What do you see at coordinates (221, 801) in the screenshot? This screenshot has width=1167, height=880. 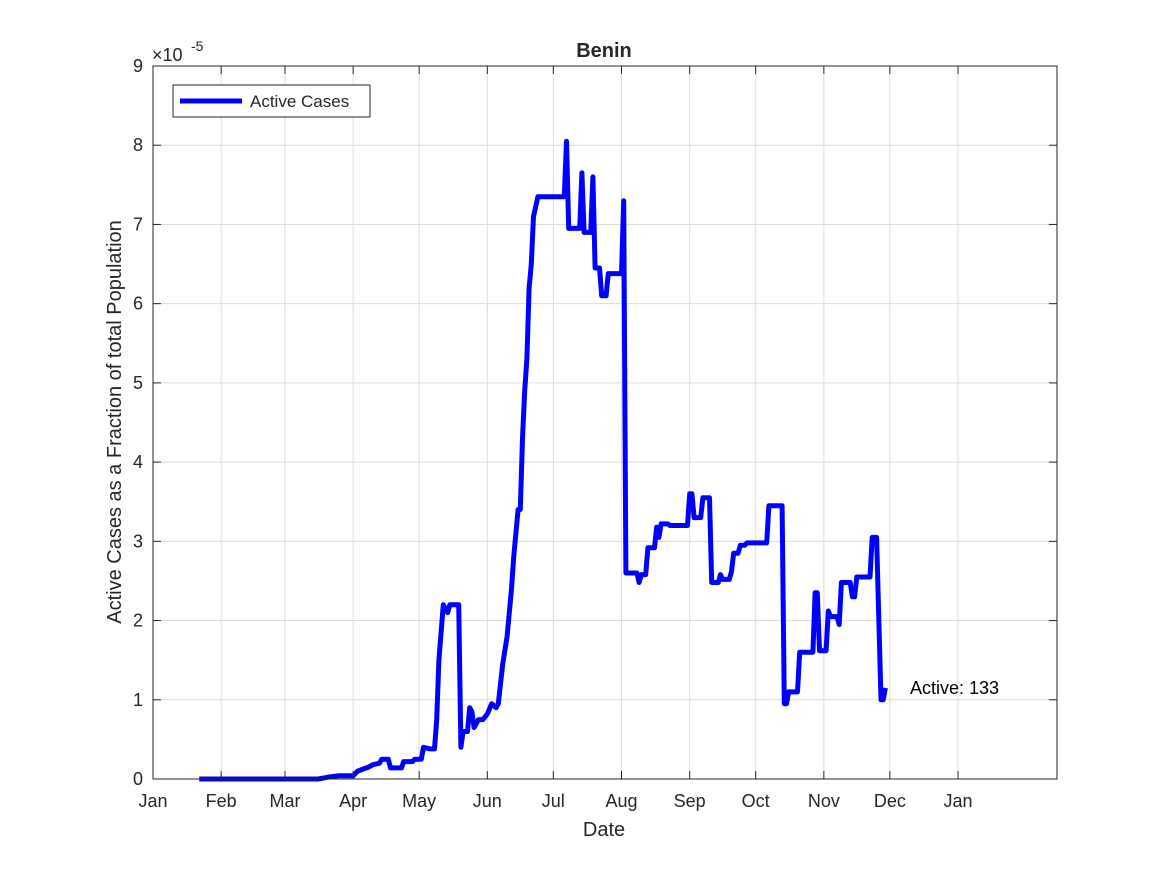 I see `x-tick-label: Feb` at bounding box center [221, 801].